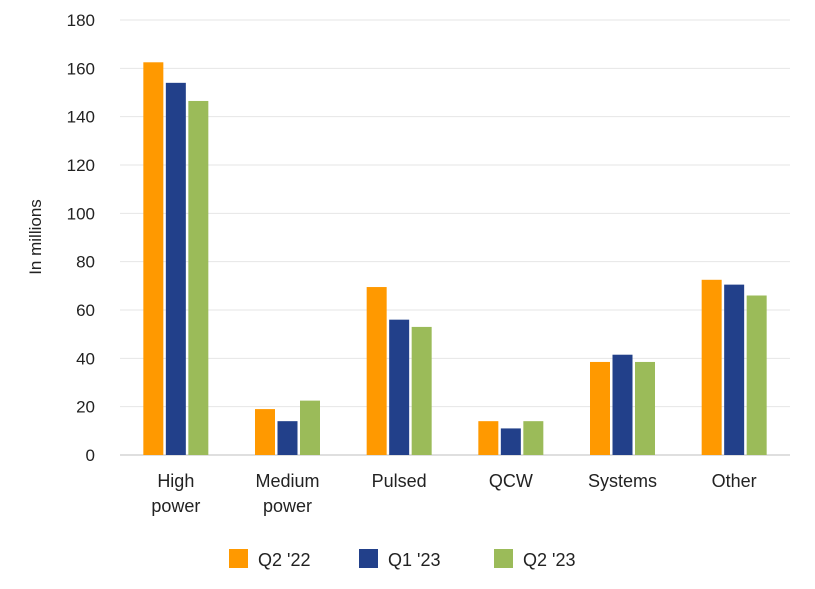 This screenshot has width=815, height=589. What do you see at coordinates (85, 262) in the screenshot?
I see `y-tick-label: 80` at bounding box center [85, 262].